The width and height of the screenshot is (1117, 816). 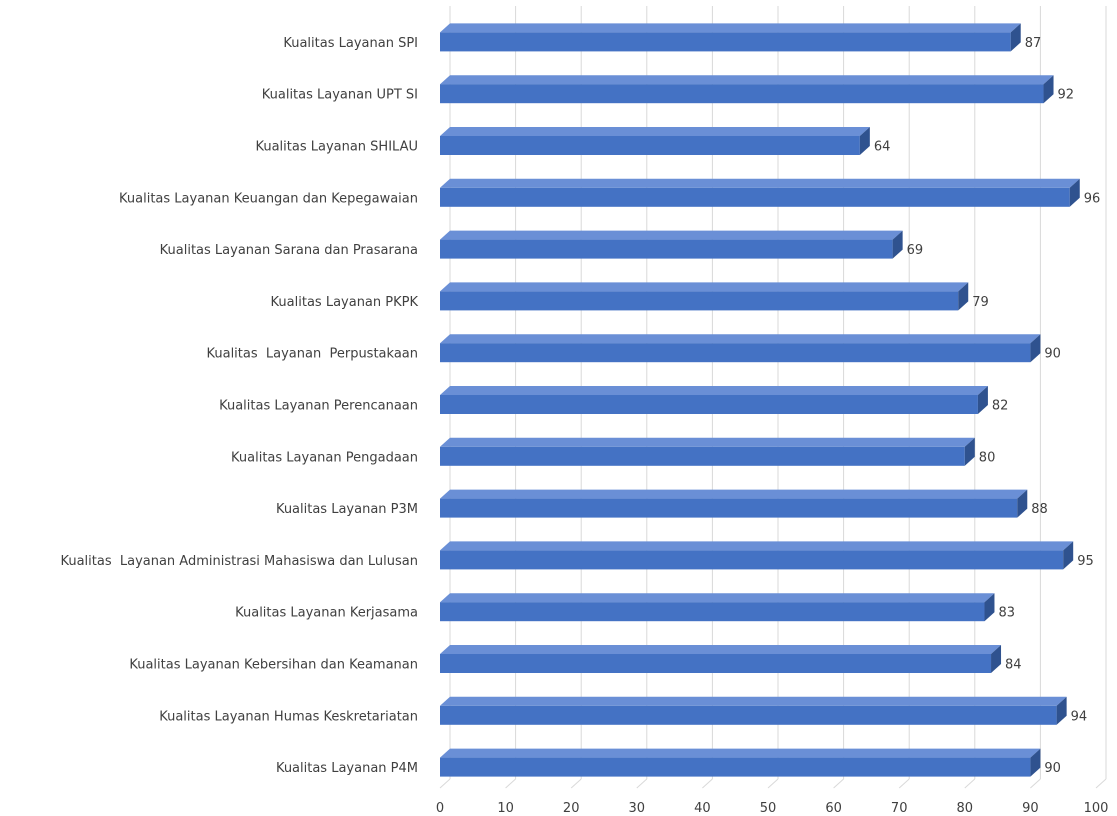 What do you see at coordinates (273, 665) in the screenshot?
I see `category-label: Kualitas Layanan Kebersihan dan Keamanan` at bounding box center [273, 665].